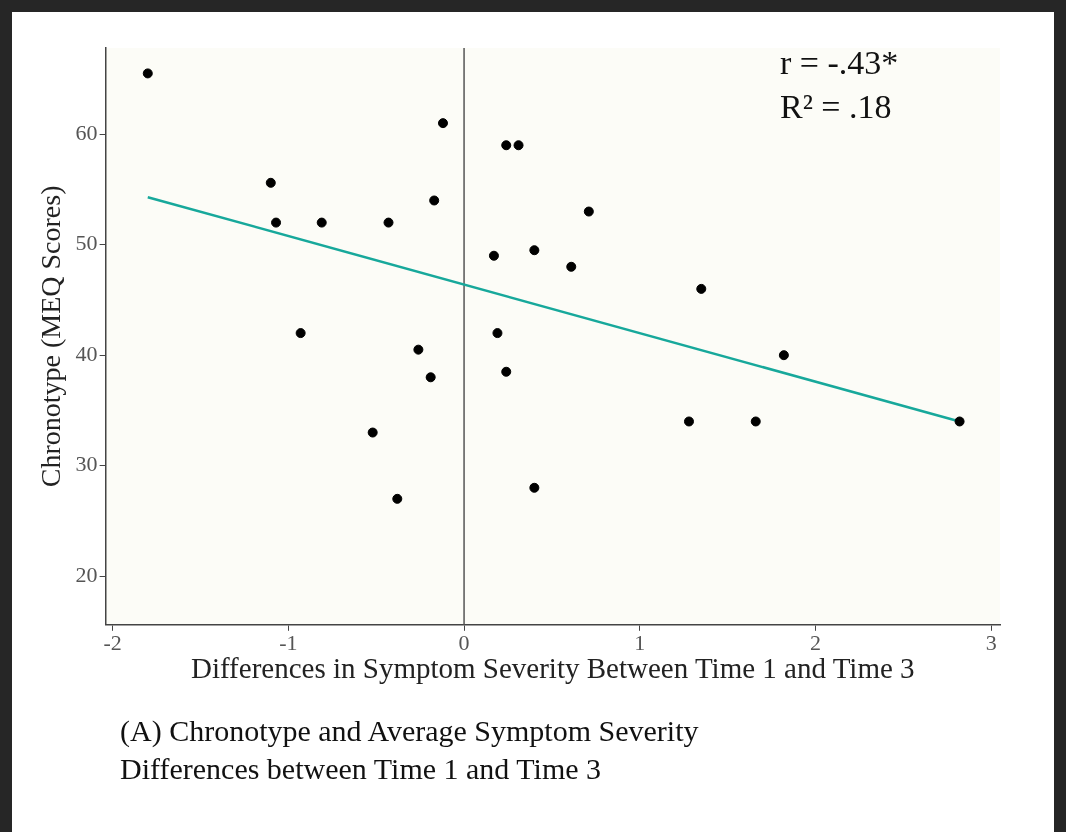 The height and width of the screenshot is (832, 1066). Describe the element at coordinates (86, 353) in the screenshot. I see `y-tick-label: 40` at that location.